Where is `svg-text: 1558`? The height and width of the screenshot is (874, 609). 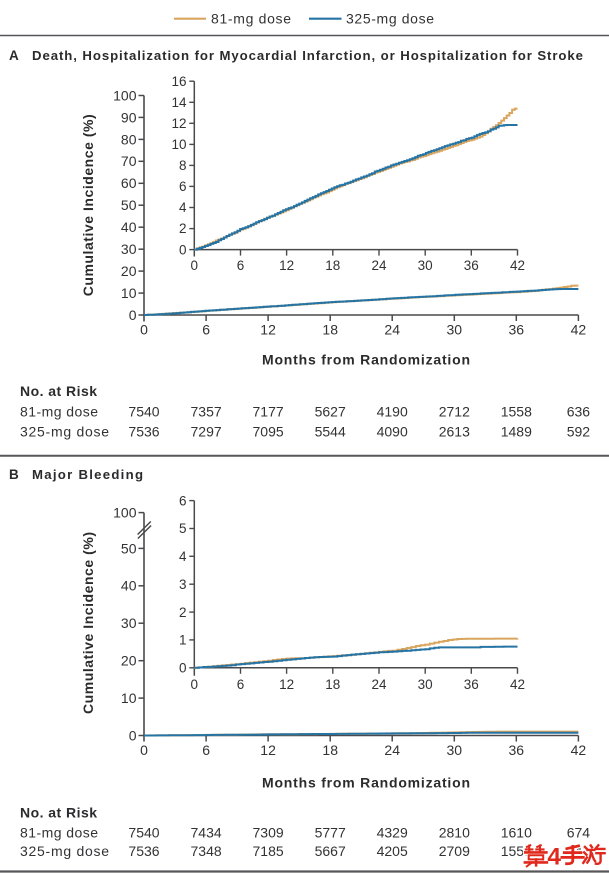 svg-text: 1558 is located at coordinates (516, 412).